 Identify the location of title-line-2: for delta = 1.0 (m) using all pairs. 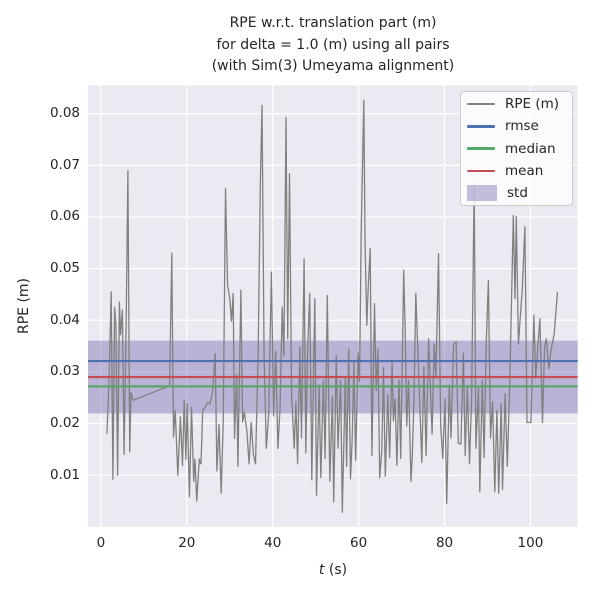
(333, 44).